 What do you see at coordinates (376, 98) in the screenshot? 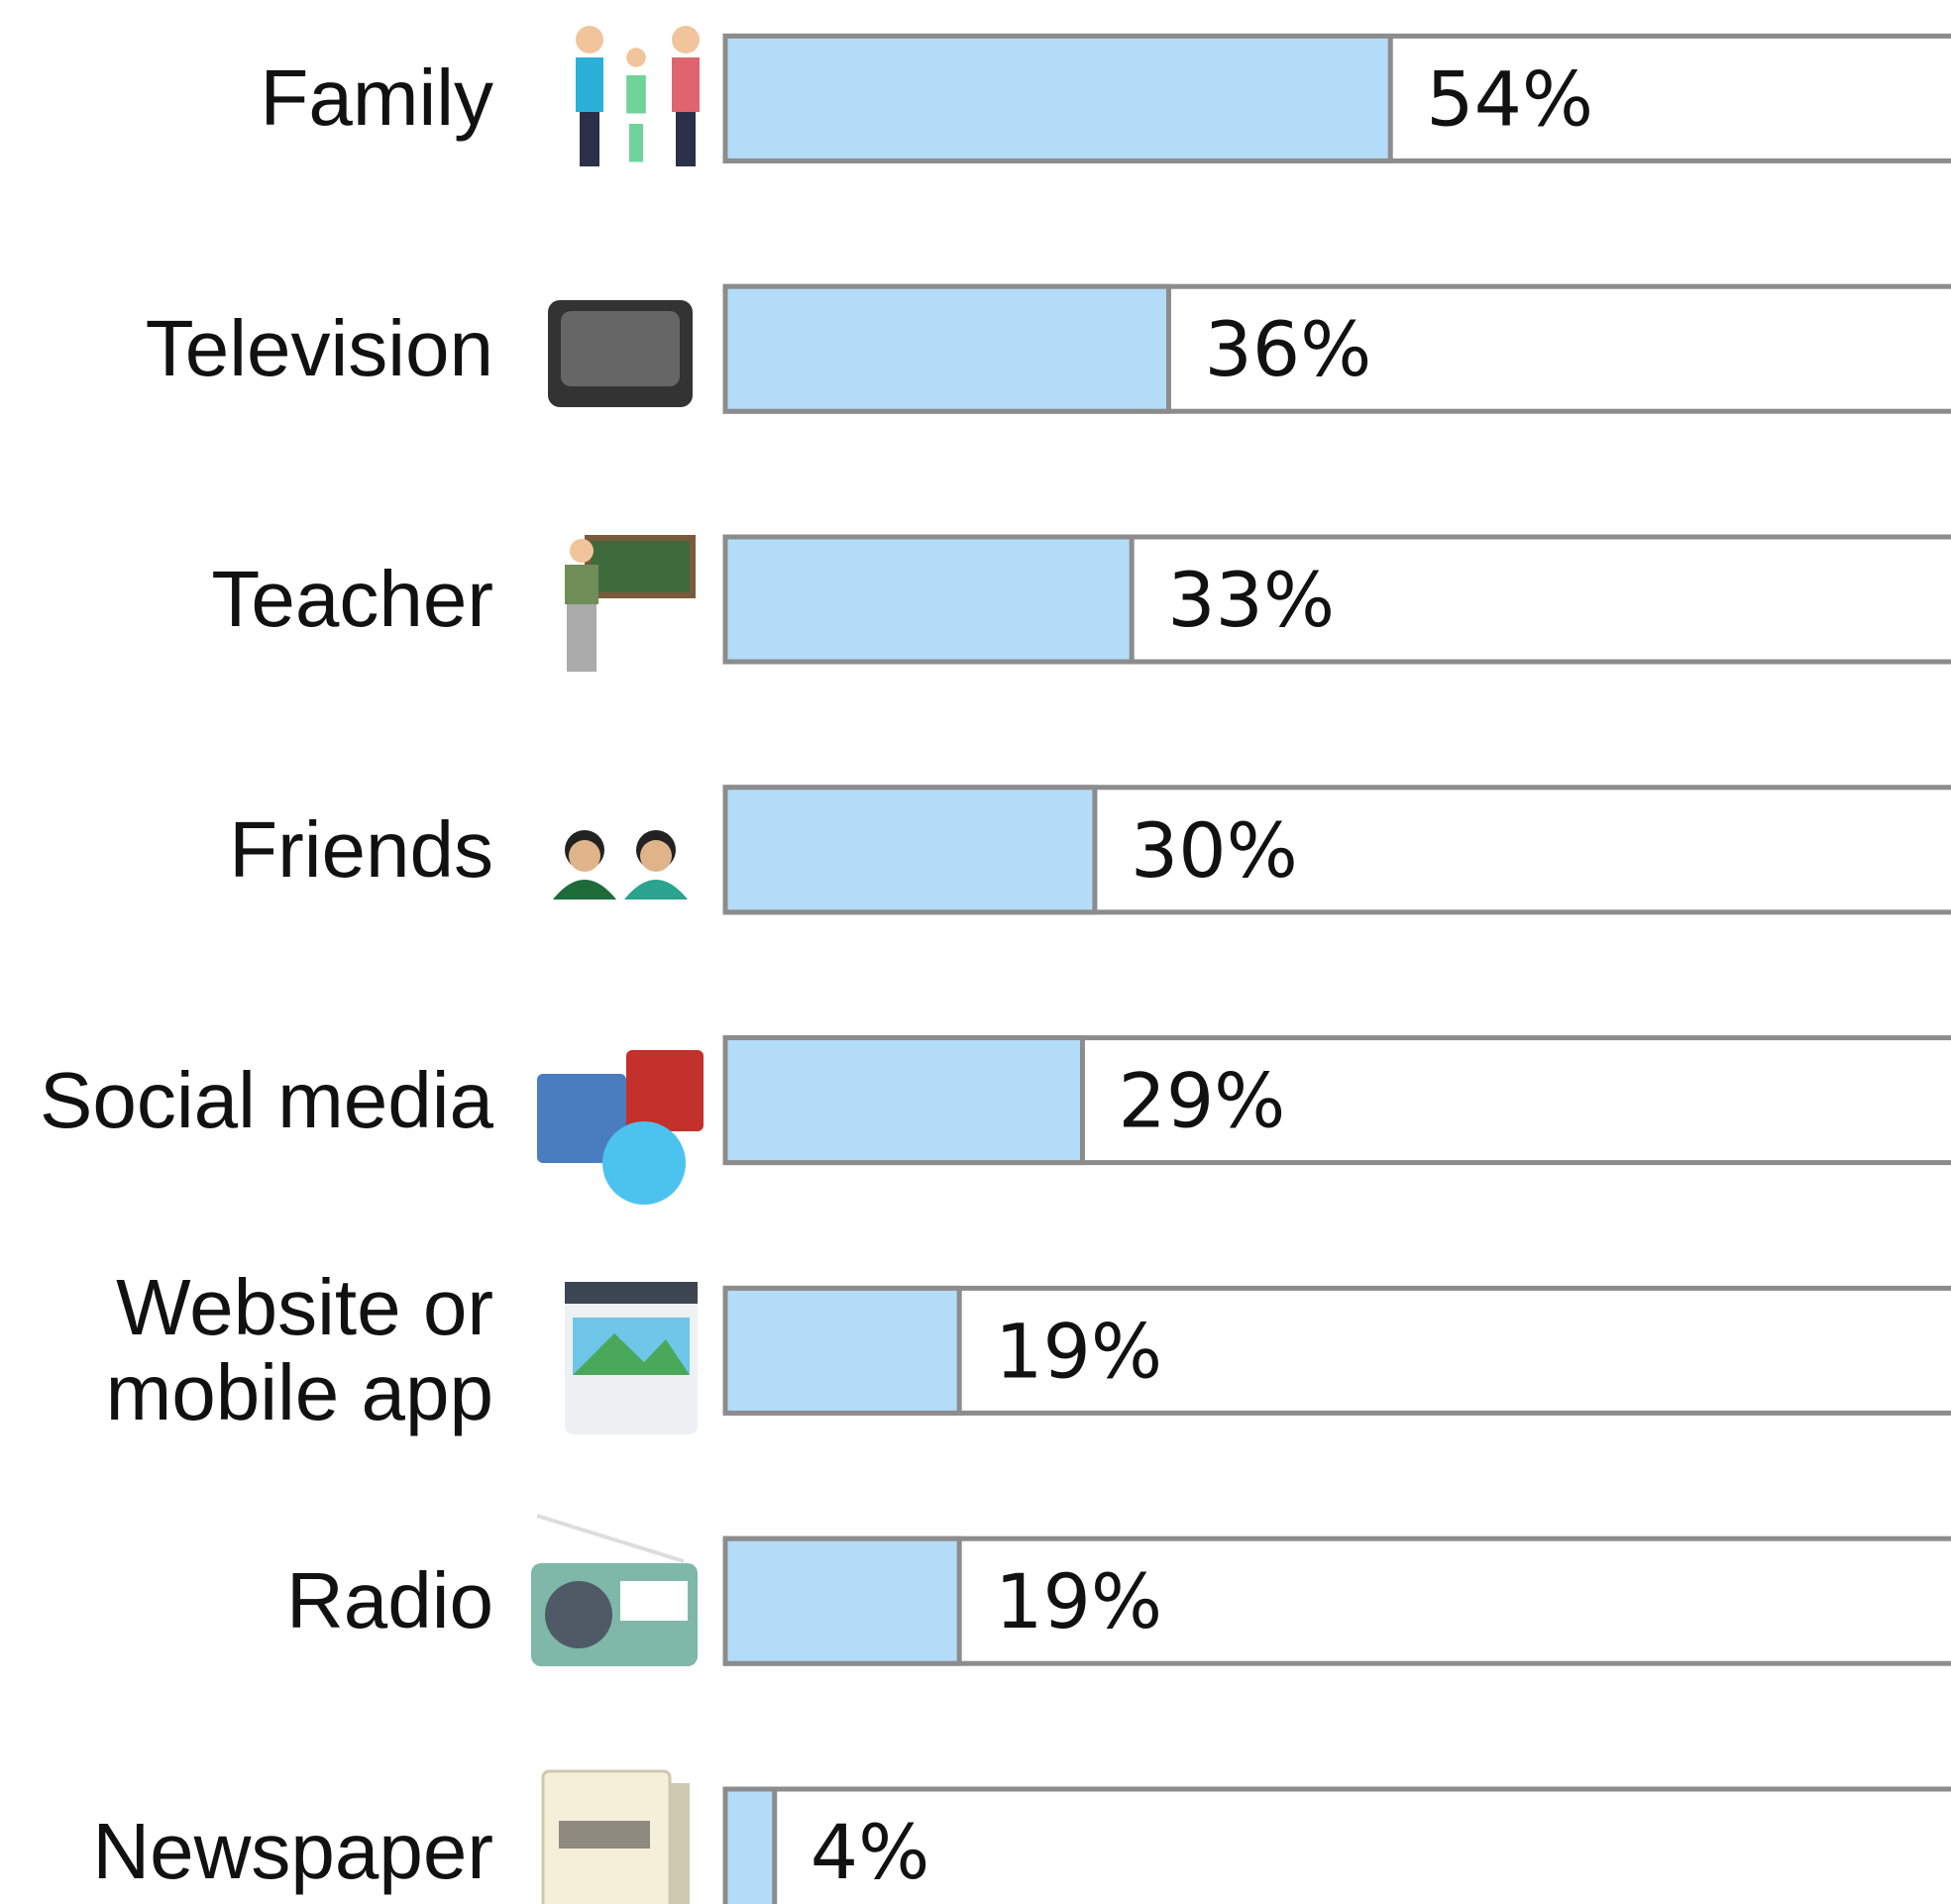
I see `category-label: Family` at bounding box center [376, 98].